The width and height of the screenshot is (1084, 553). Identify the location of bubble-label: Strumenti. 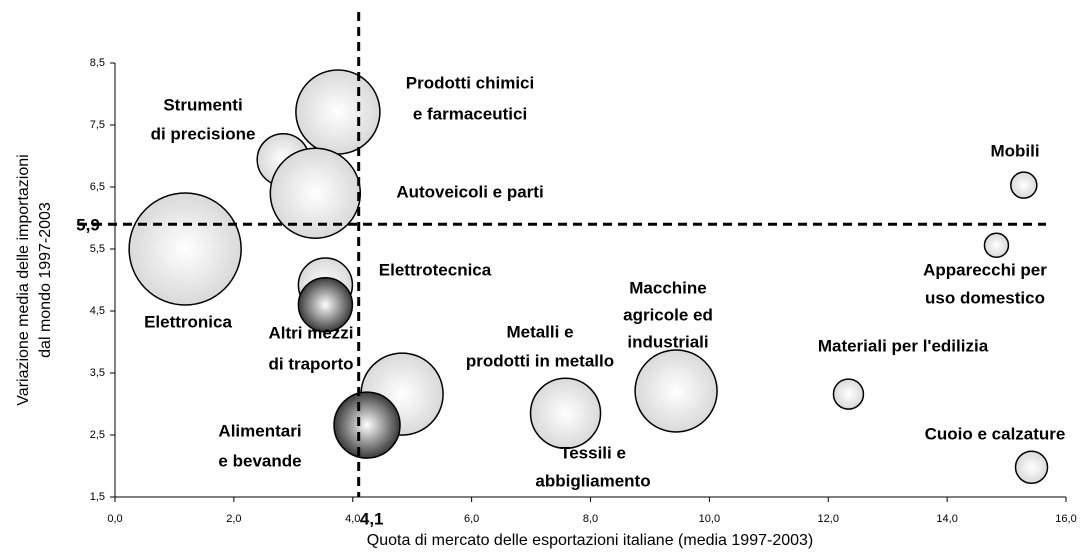
(202, 104).